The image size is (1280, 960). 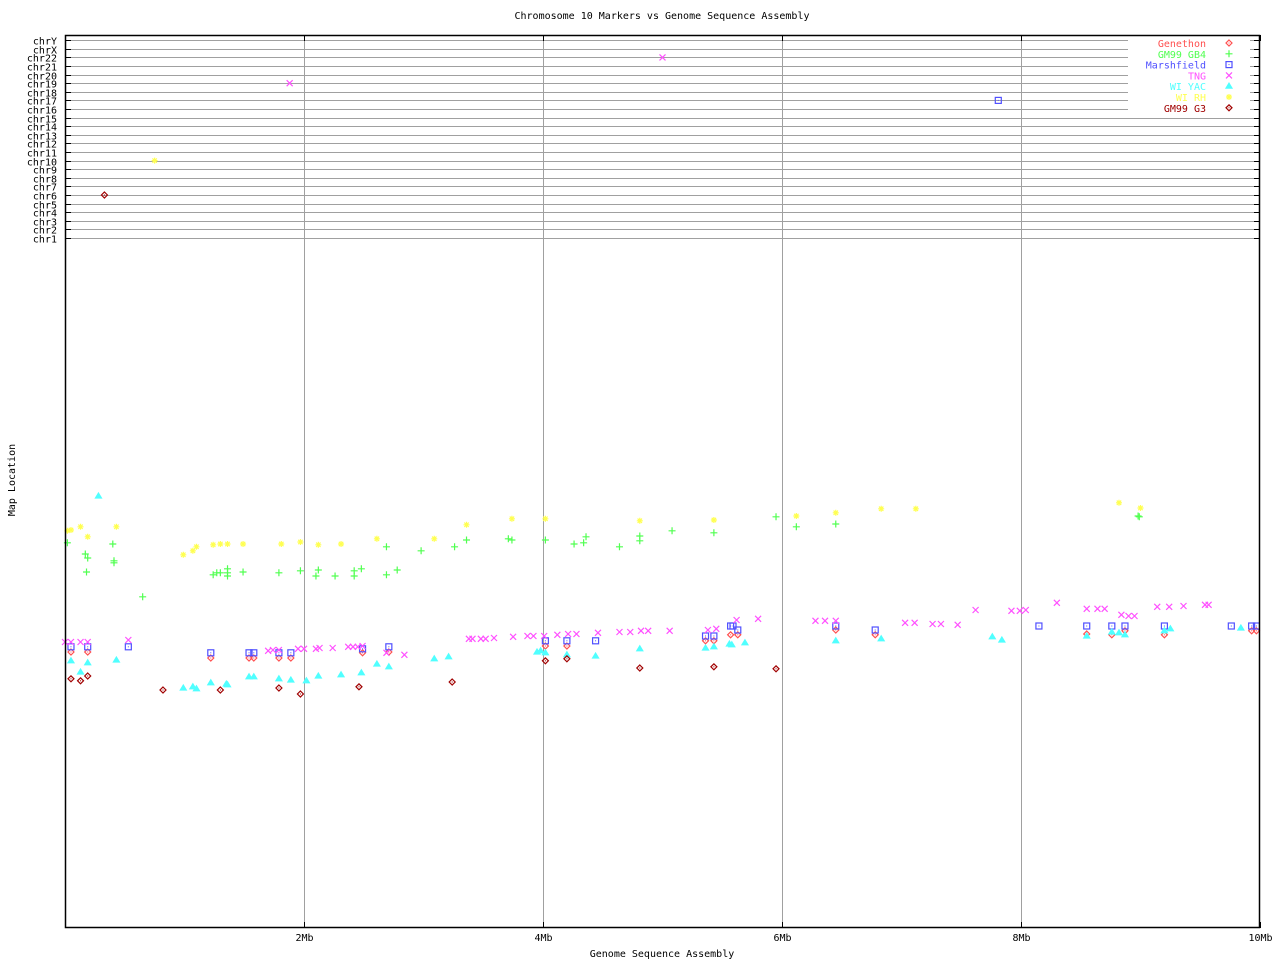 I want to click on y-tick-label-chr3: chr3, so click(x=45, y=223).